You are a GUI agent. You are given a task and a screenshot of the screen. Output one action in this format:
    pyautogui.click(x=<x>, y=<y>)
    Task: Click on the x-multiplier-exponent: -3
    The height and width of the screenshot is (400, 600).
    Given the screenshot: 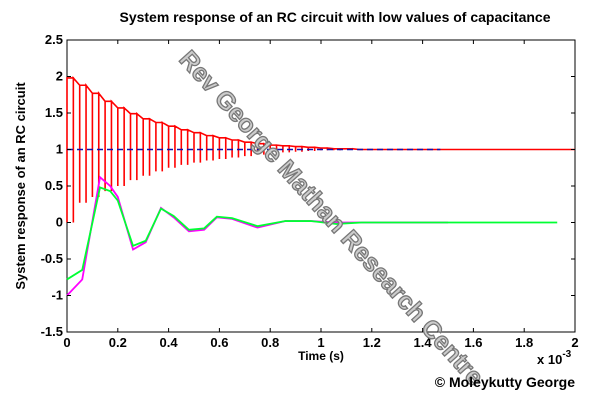 What is the action you would take?
    pyautogui.click(x=566, y=354)
    